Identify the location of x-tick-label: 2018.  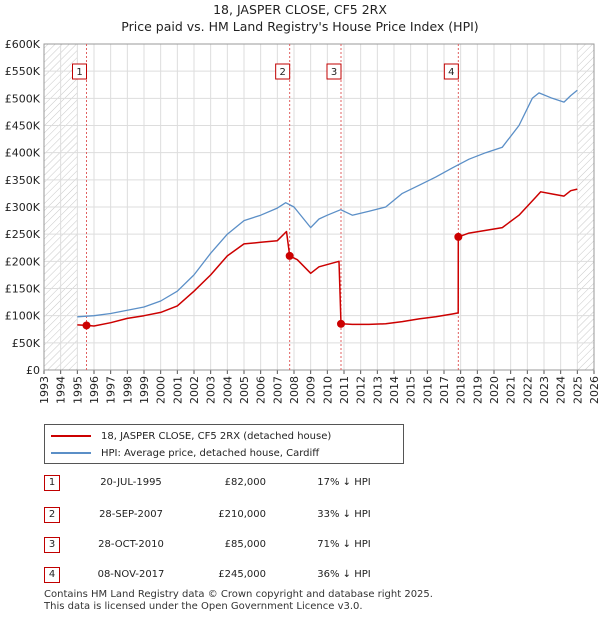
(461, 390).